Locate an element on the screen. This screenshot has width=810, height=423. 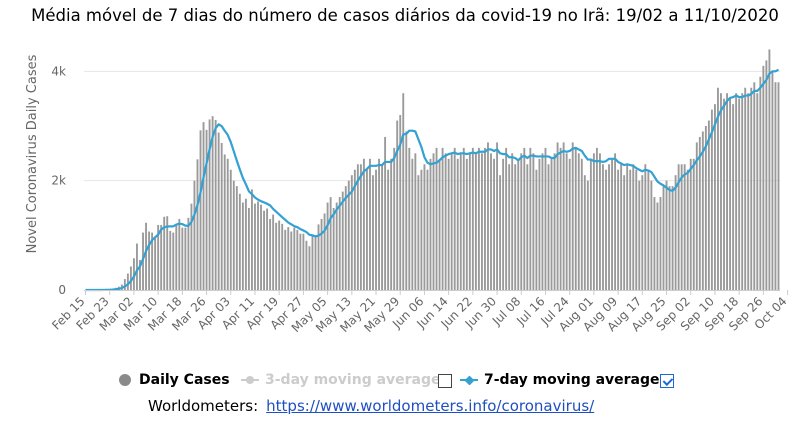
checkbox-7-day-average is located at coordinates (667, 381).